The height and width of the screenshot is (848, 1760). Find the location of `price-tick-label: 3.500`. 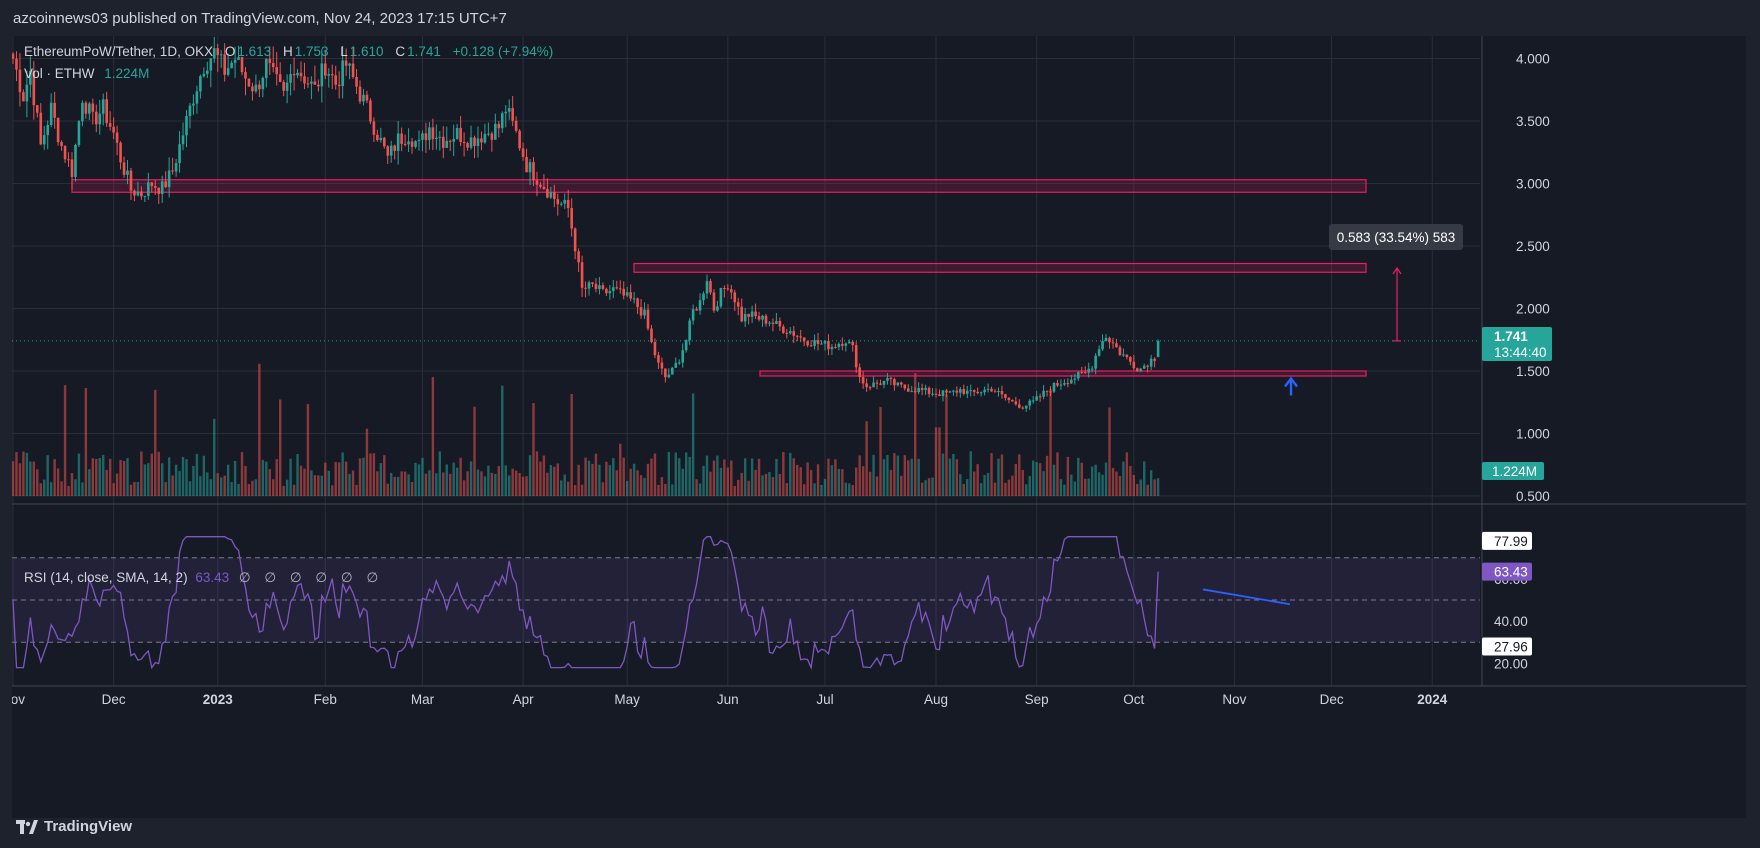

price-tick-label: 3.500 is located at coordinates (1533, 121).